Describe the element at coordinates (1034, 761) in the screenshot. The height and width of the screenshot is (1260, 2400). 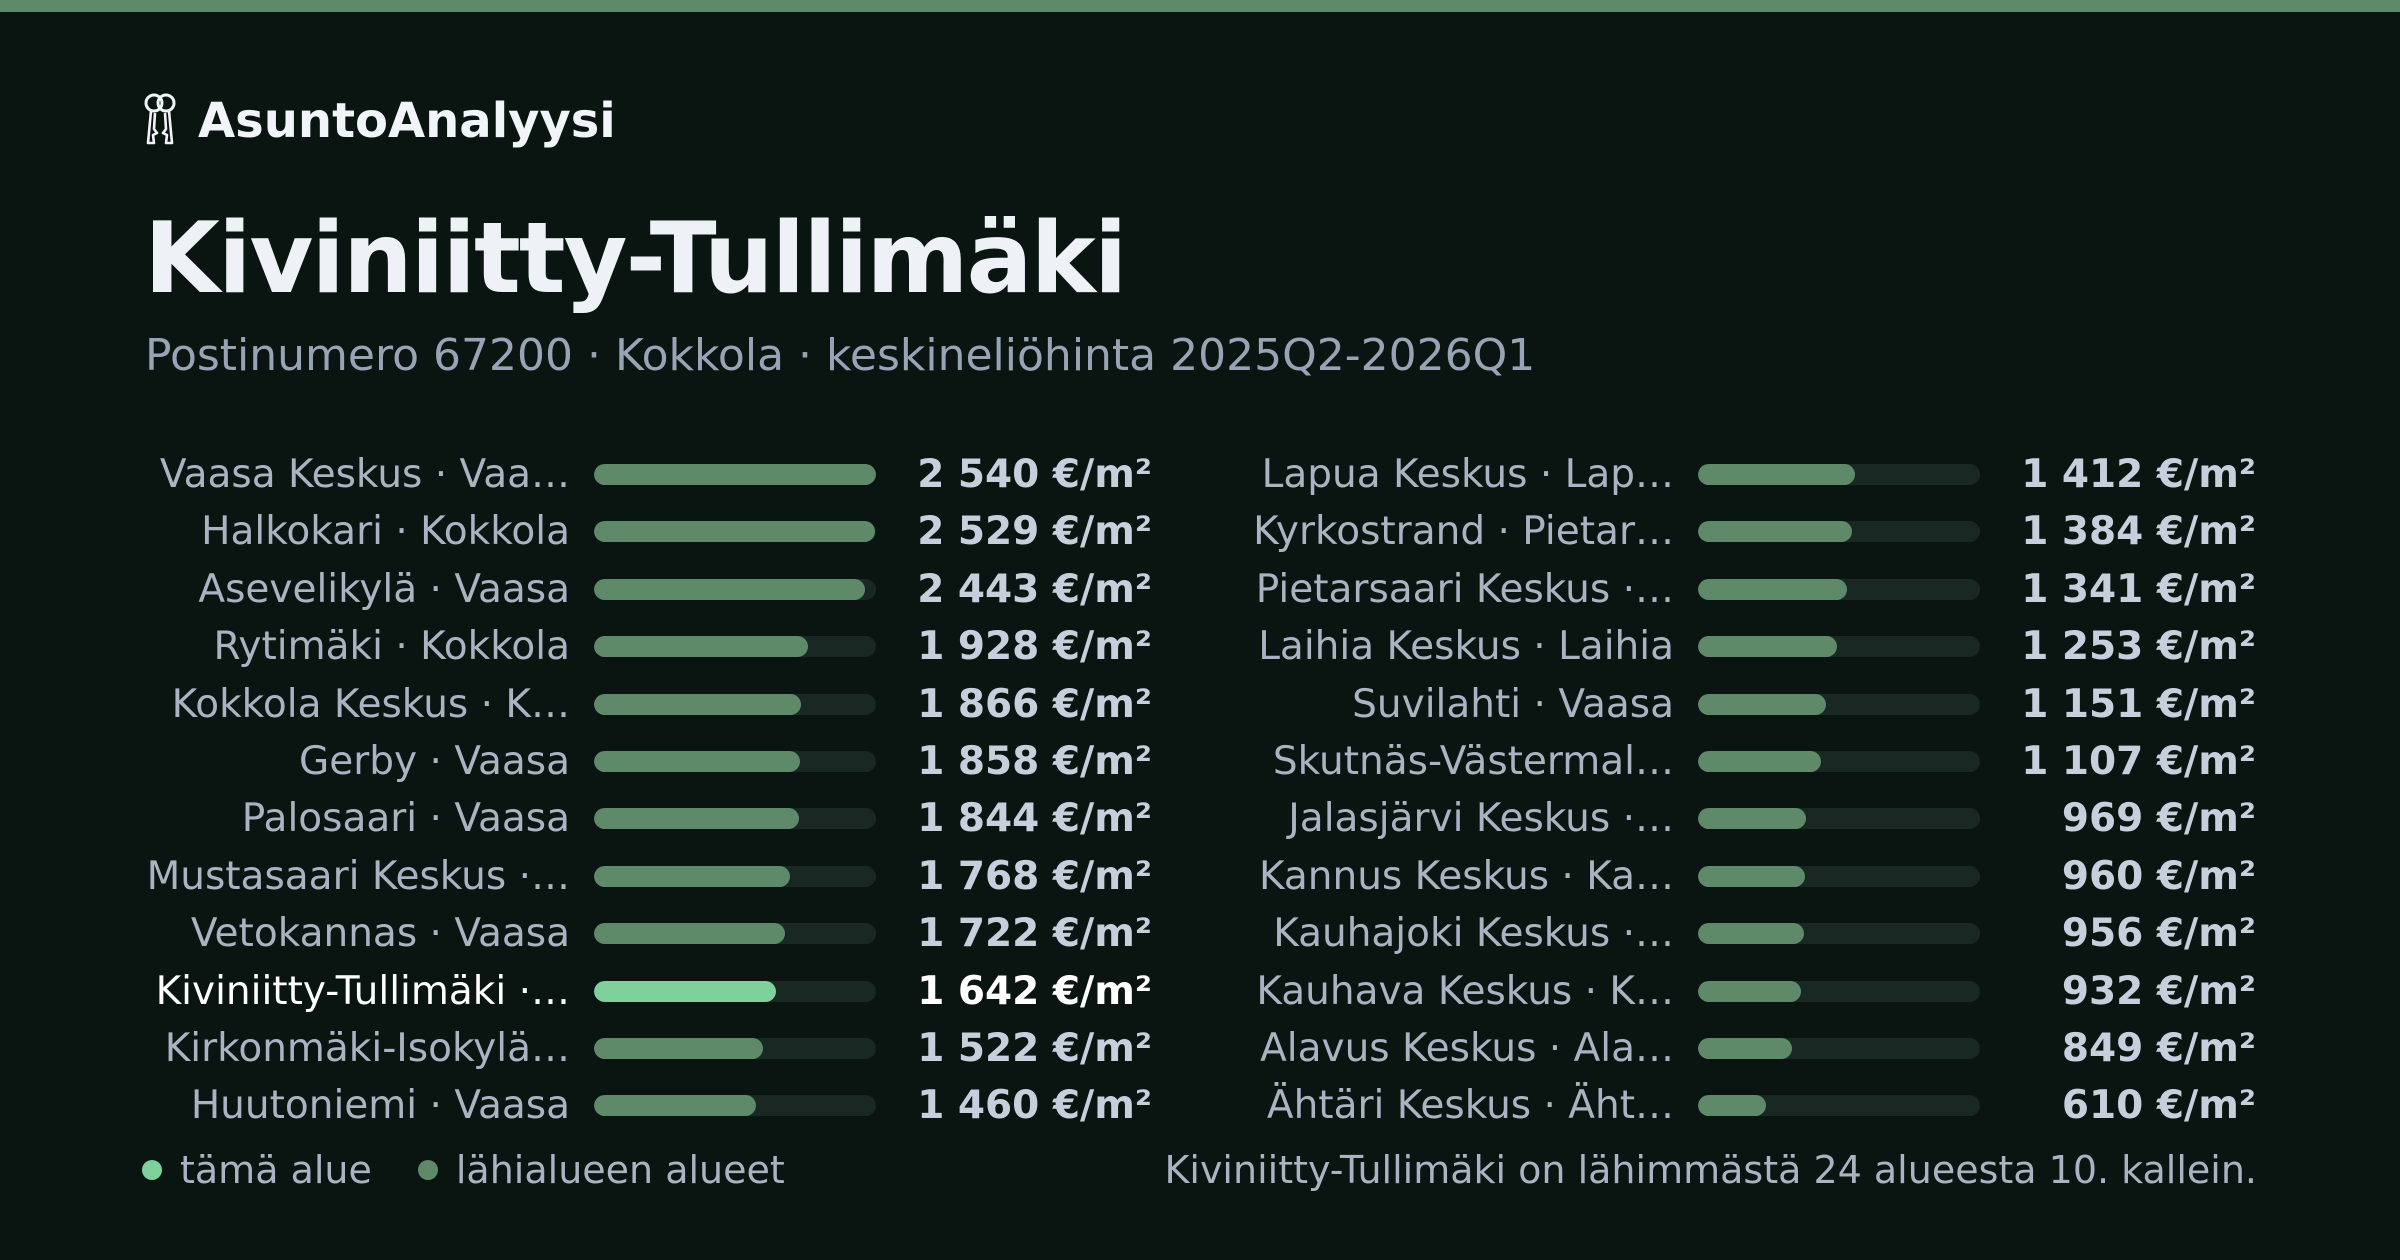
I see `bar-value-label: 1 858 €/m²` at that location.